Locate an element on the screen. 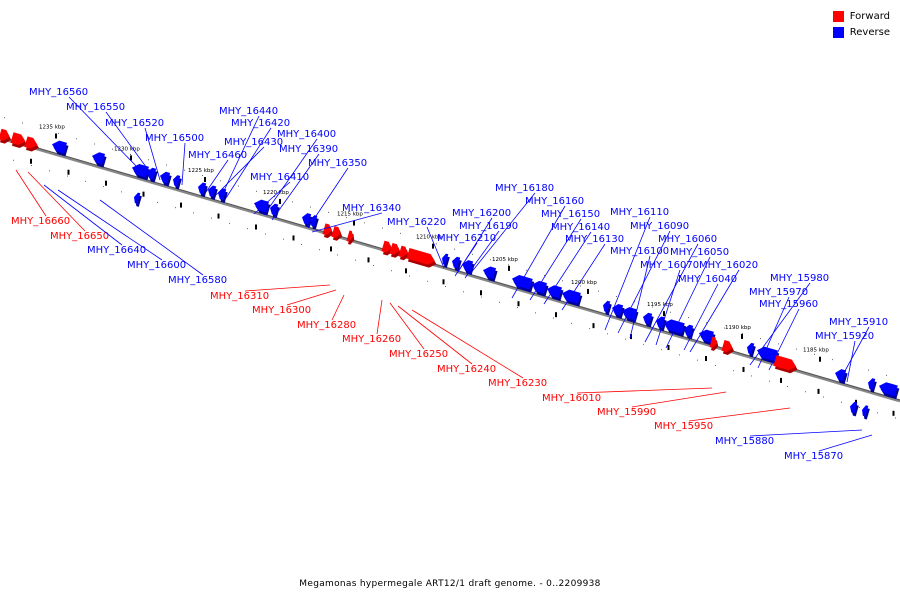 The height and width of the screenshot is (600, 900). gene-label: MHY_16420 is located at coordinates (260, 123).